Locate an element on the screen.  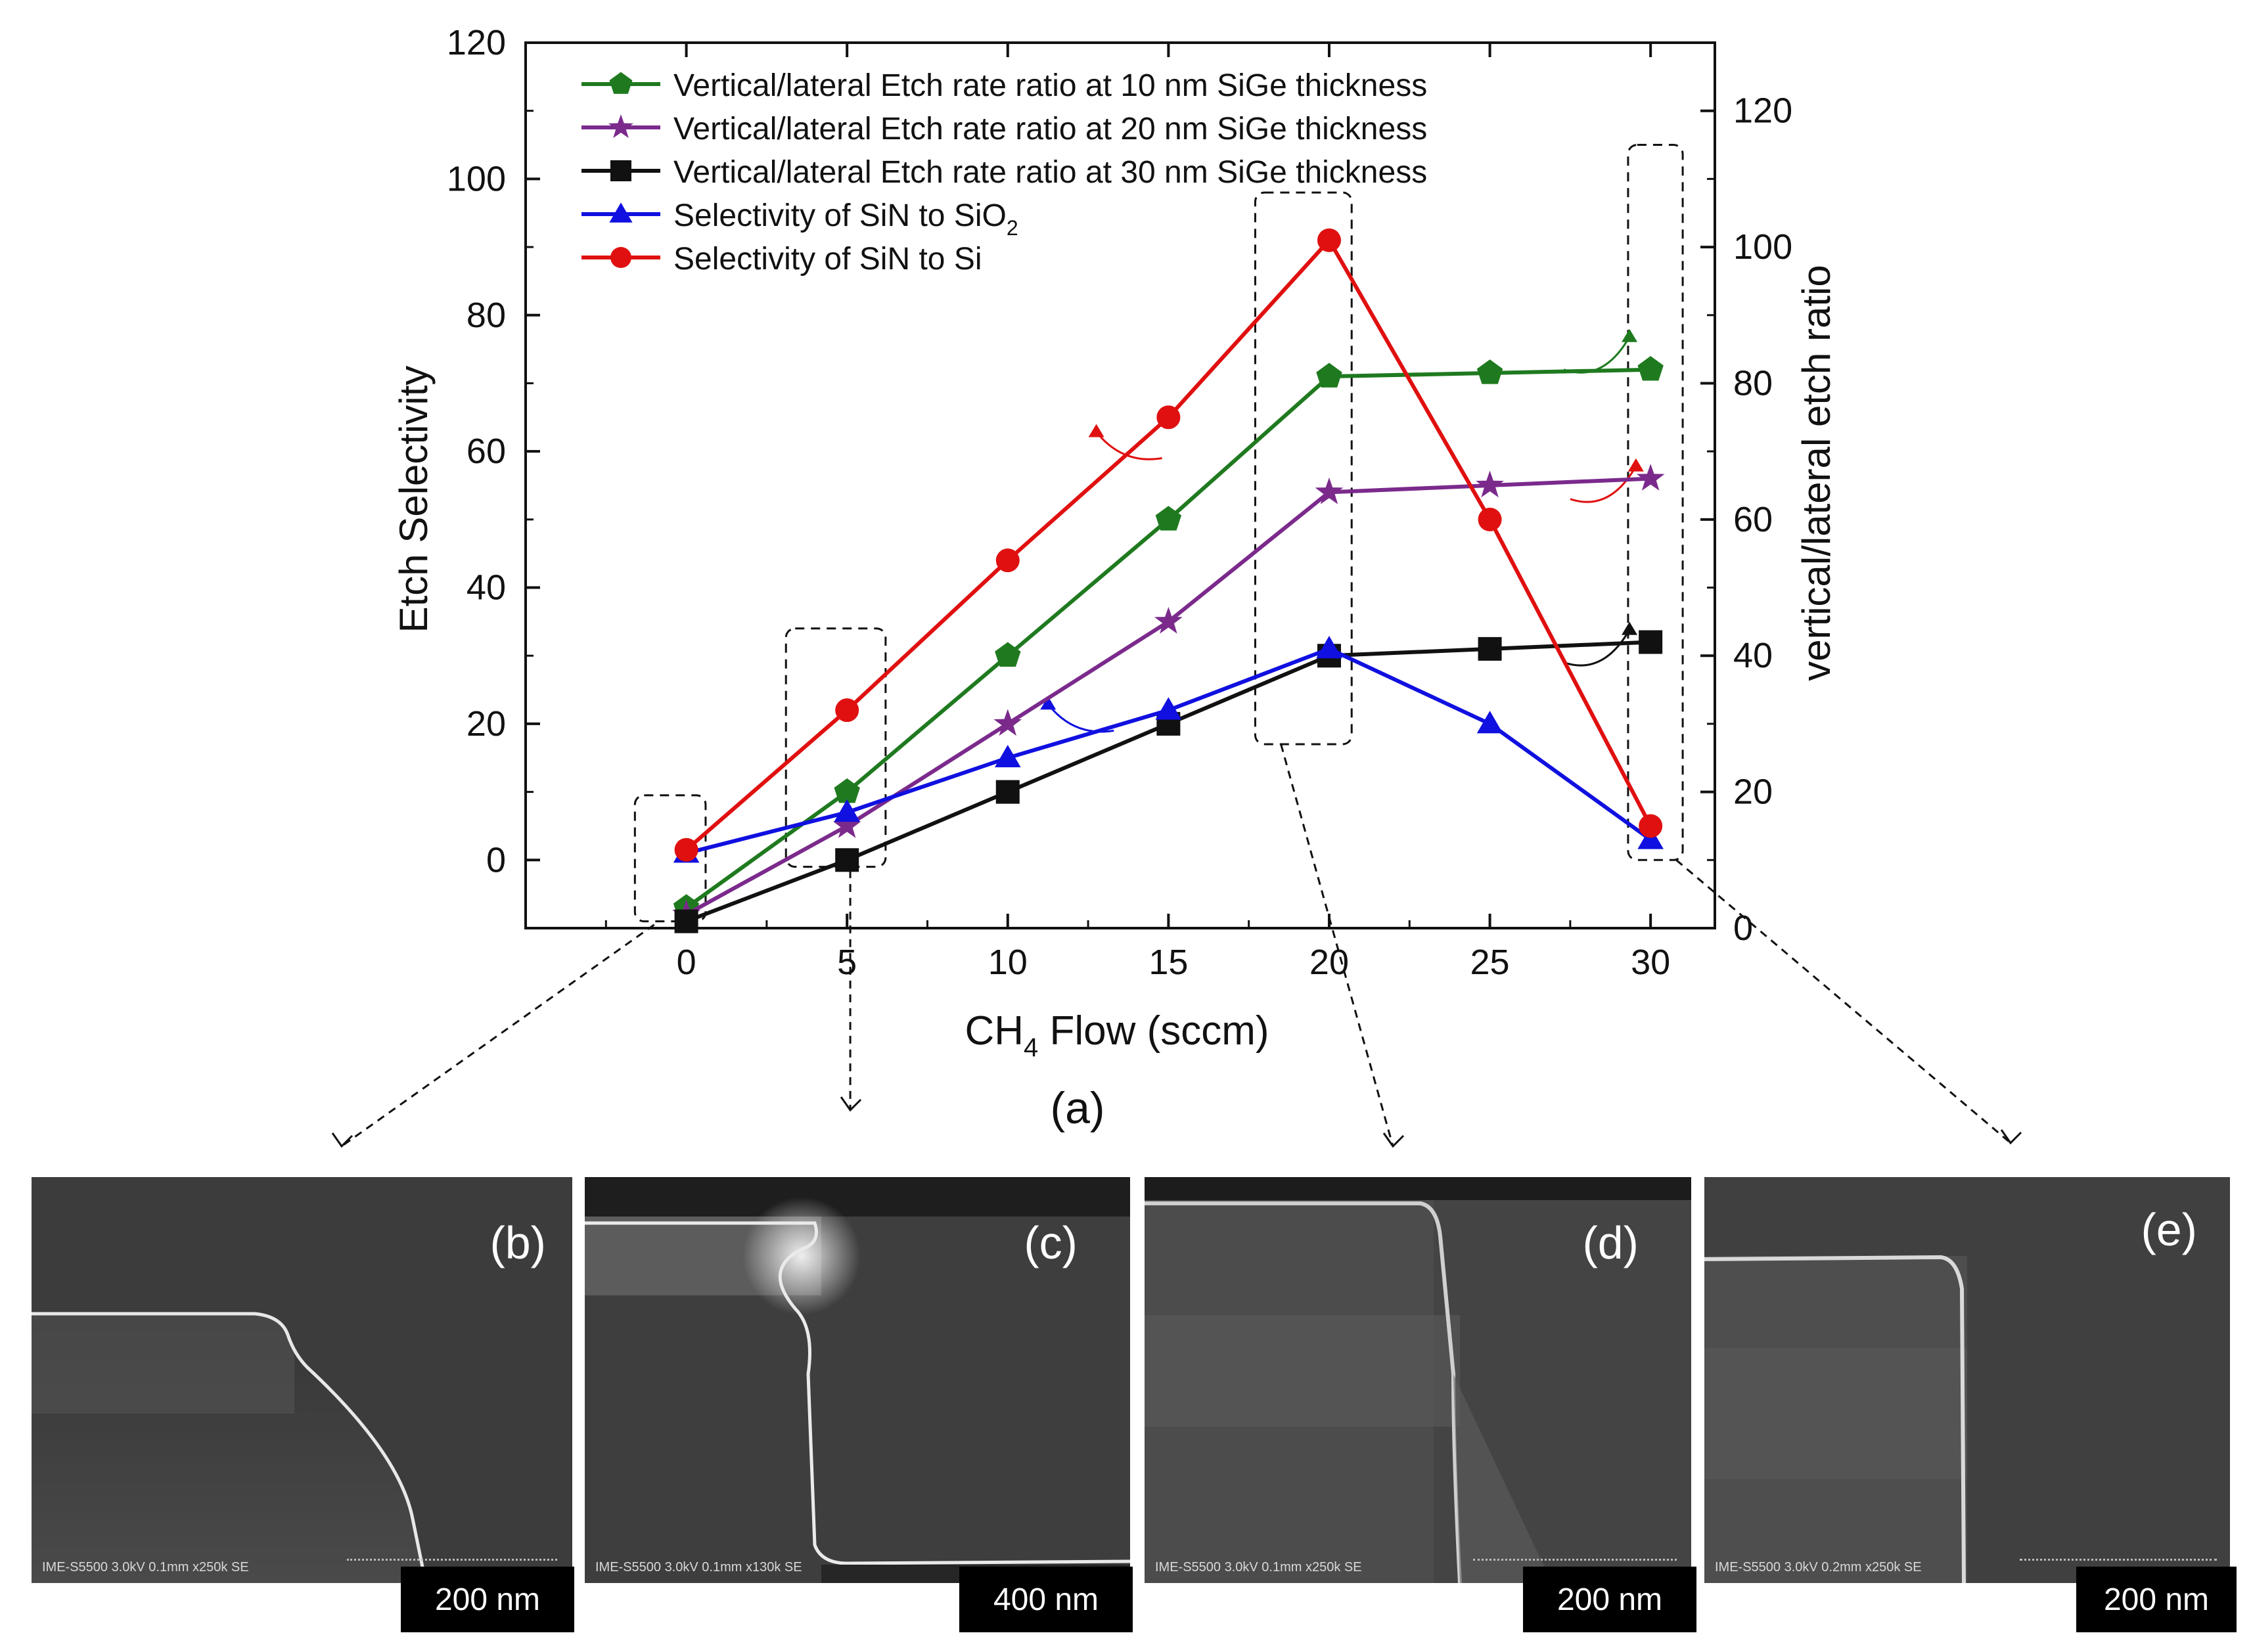
sem-ticks-e is located at coordinates (2118, 1557).